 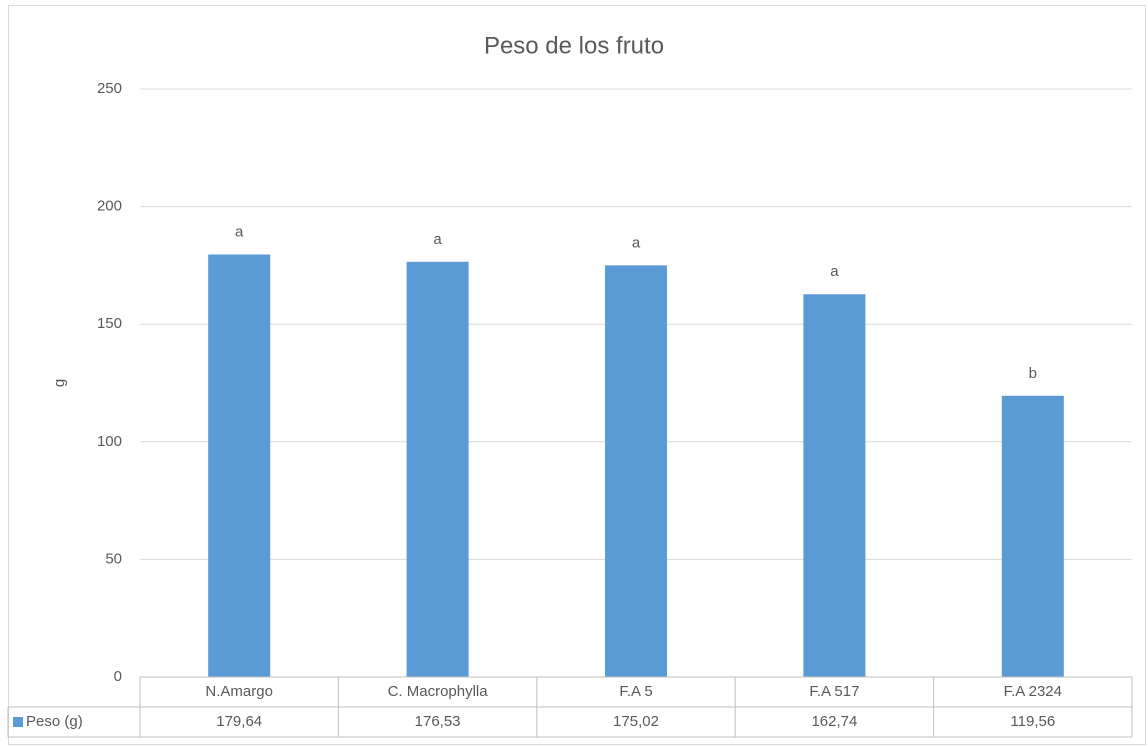 I want to click on table-value: 176,53, so click(x=438, y=721).